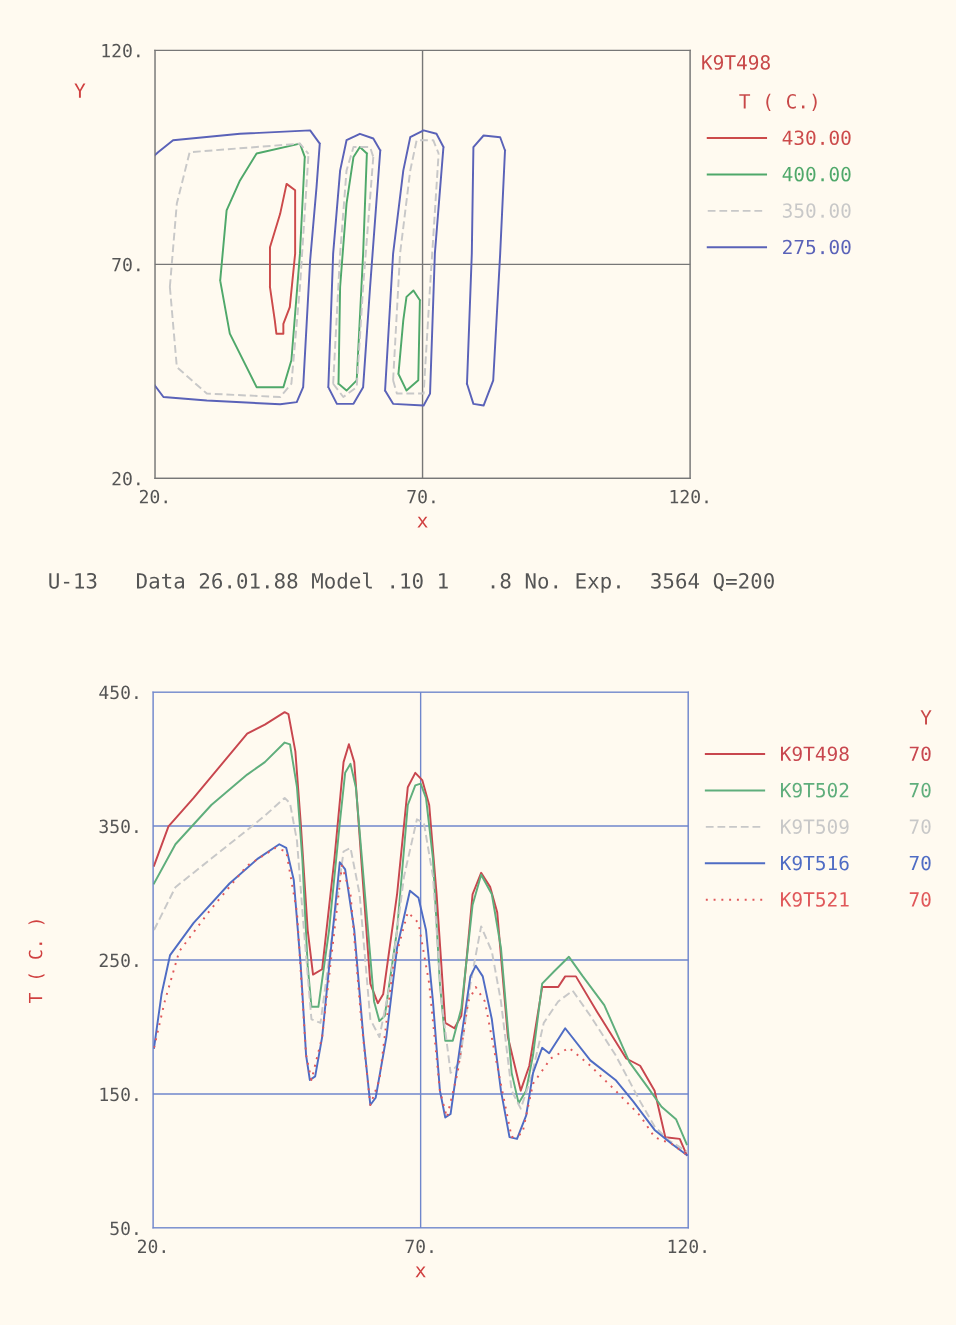 This screenshot has height=1325, width=956. What do you see at coordinates (121, 50) in the screenshot?
I see `y-tick-label: 120.` at bounding box center [121, 50].